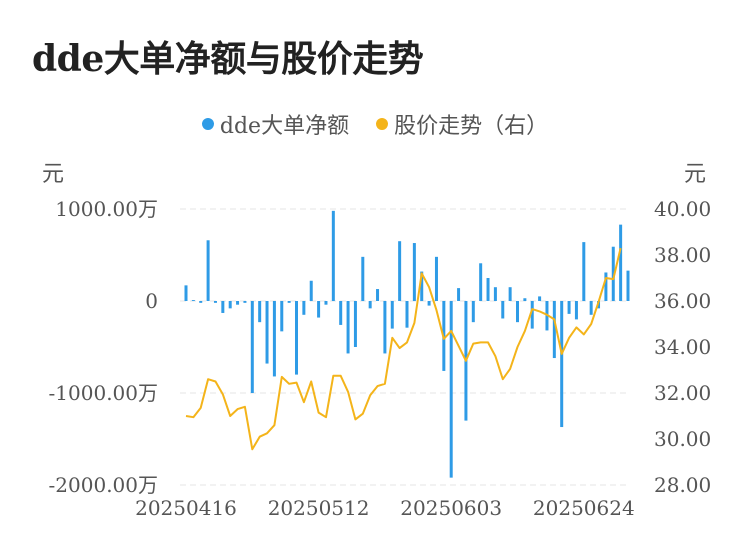 This screenshot has height=558, width=750. What do you see at coordinates (584, 508) in the screenshot?
I see `x-tick-label: 20250624` at bounding box center [584, 508].